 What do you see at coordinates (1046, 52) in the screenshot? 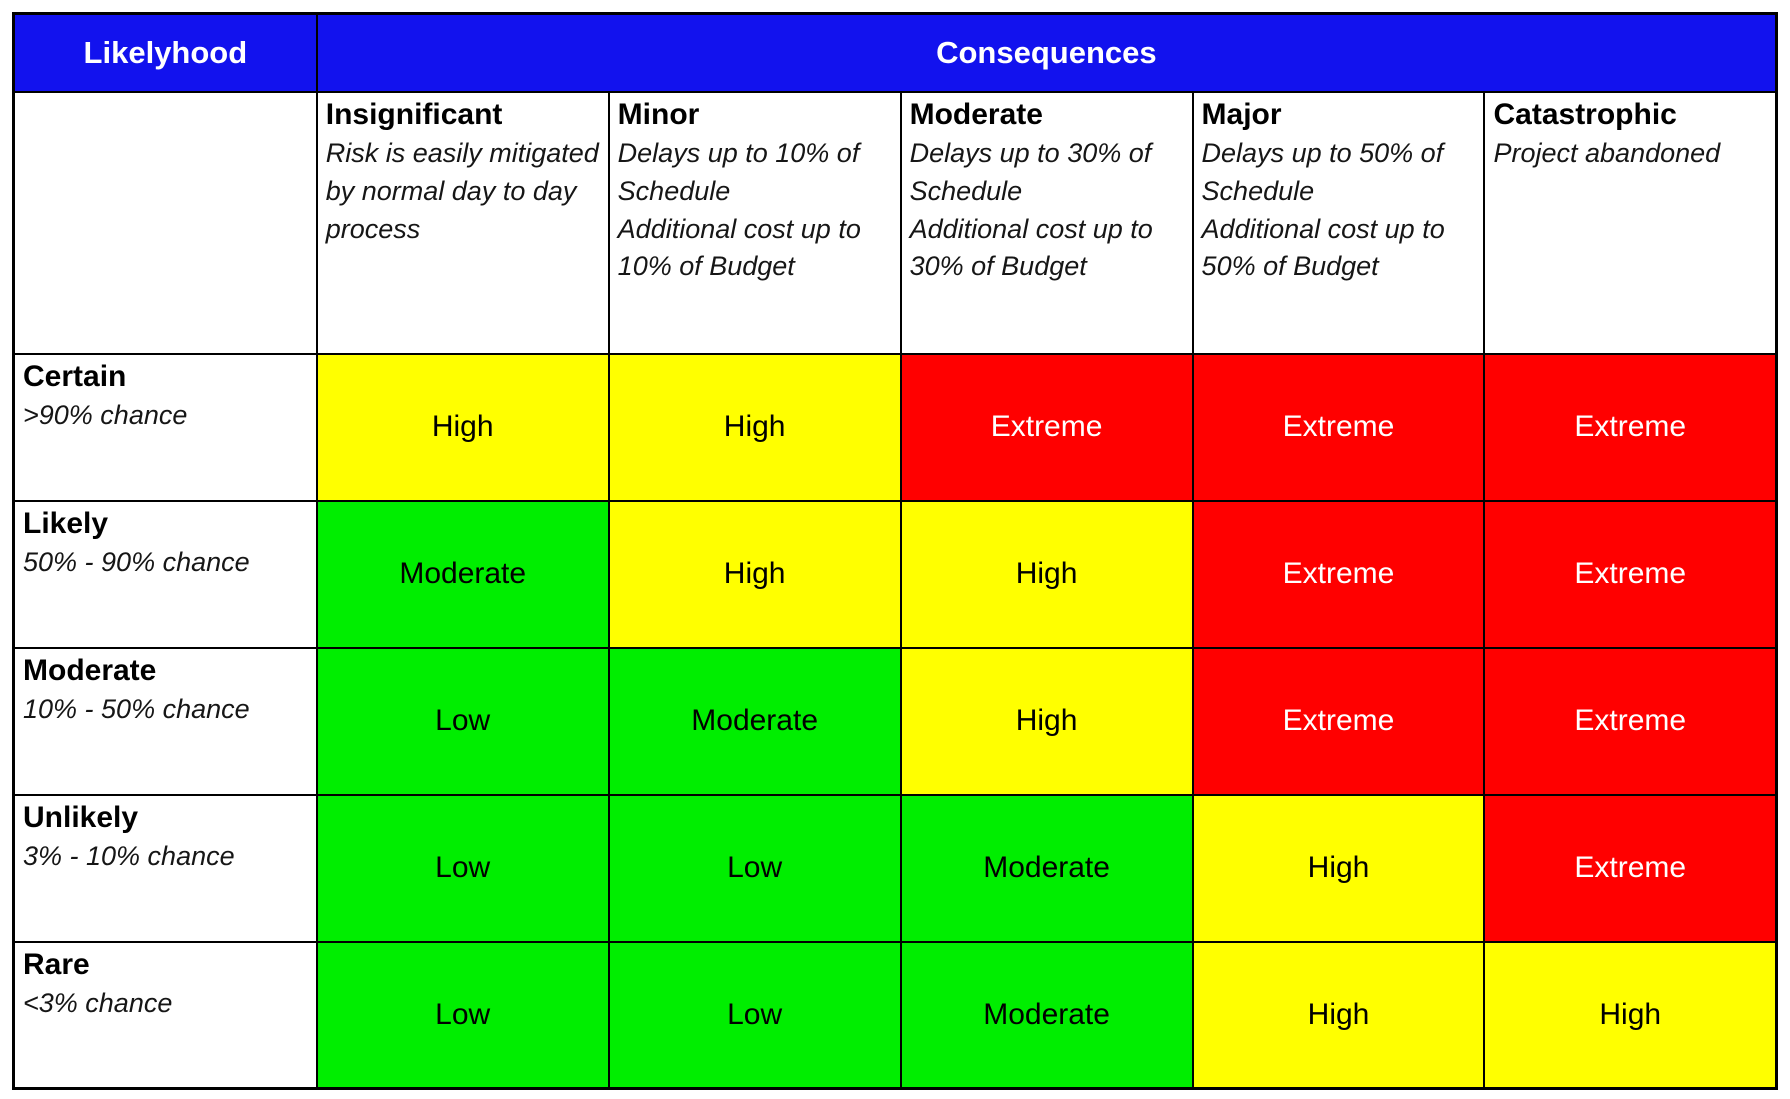
I see `consequences-header: Consequences` at bounding box center [1046, 52].